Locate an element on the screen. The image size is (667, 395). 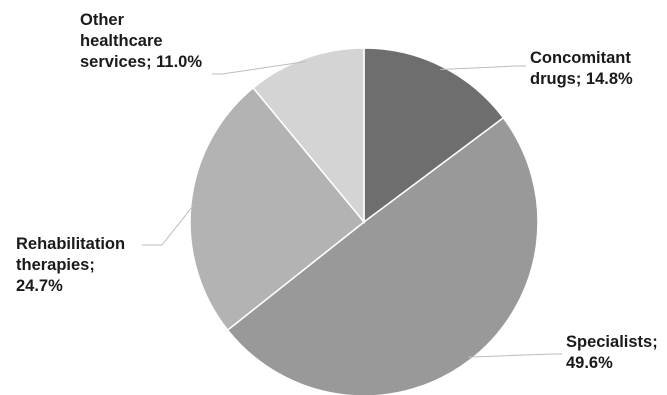
leader-line-rehabilitation-therapies is located at coordinates (168, 224).